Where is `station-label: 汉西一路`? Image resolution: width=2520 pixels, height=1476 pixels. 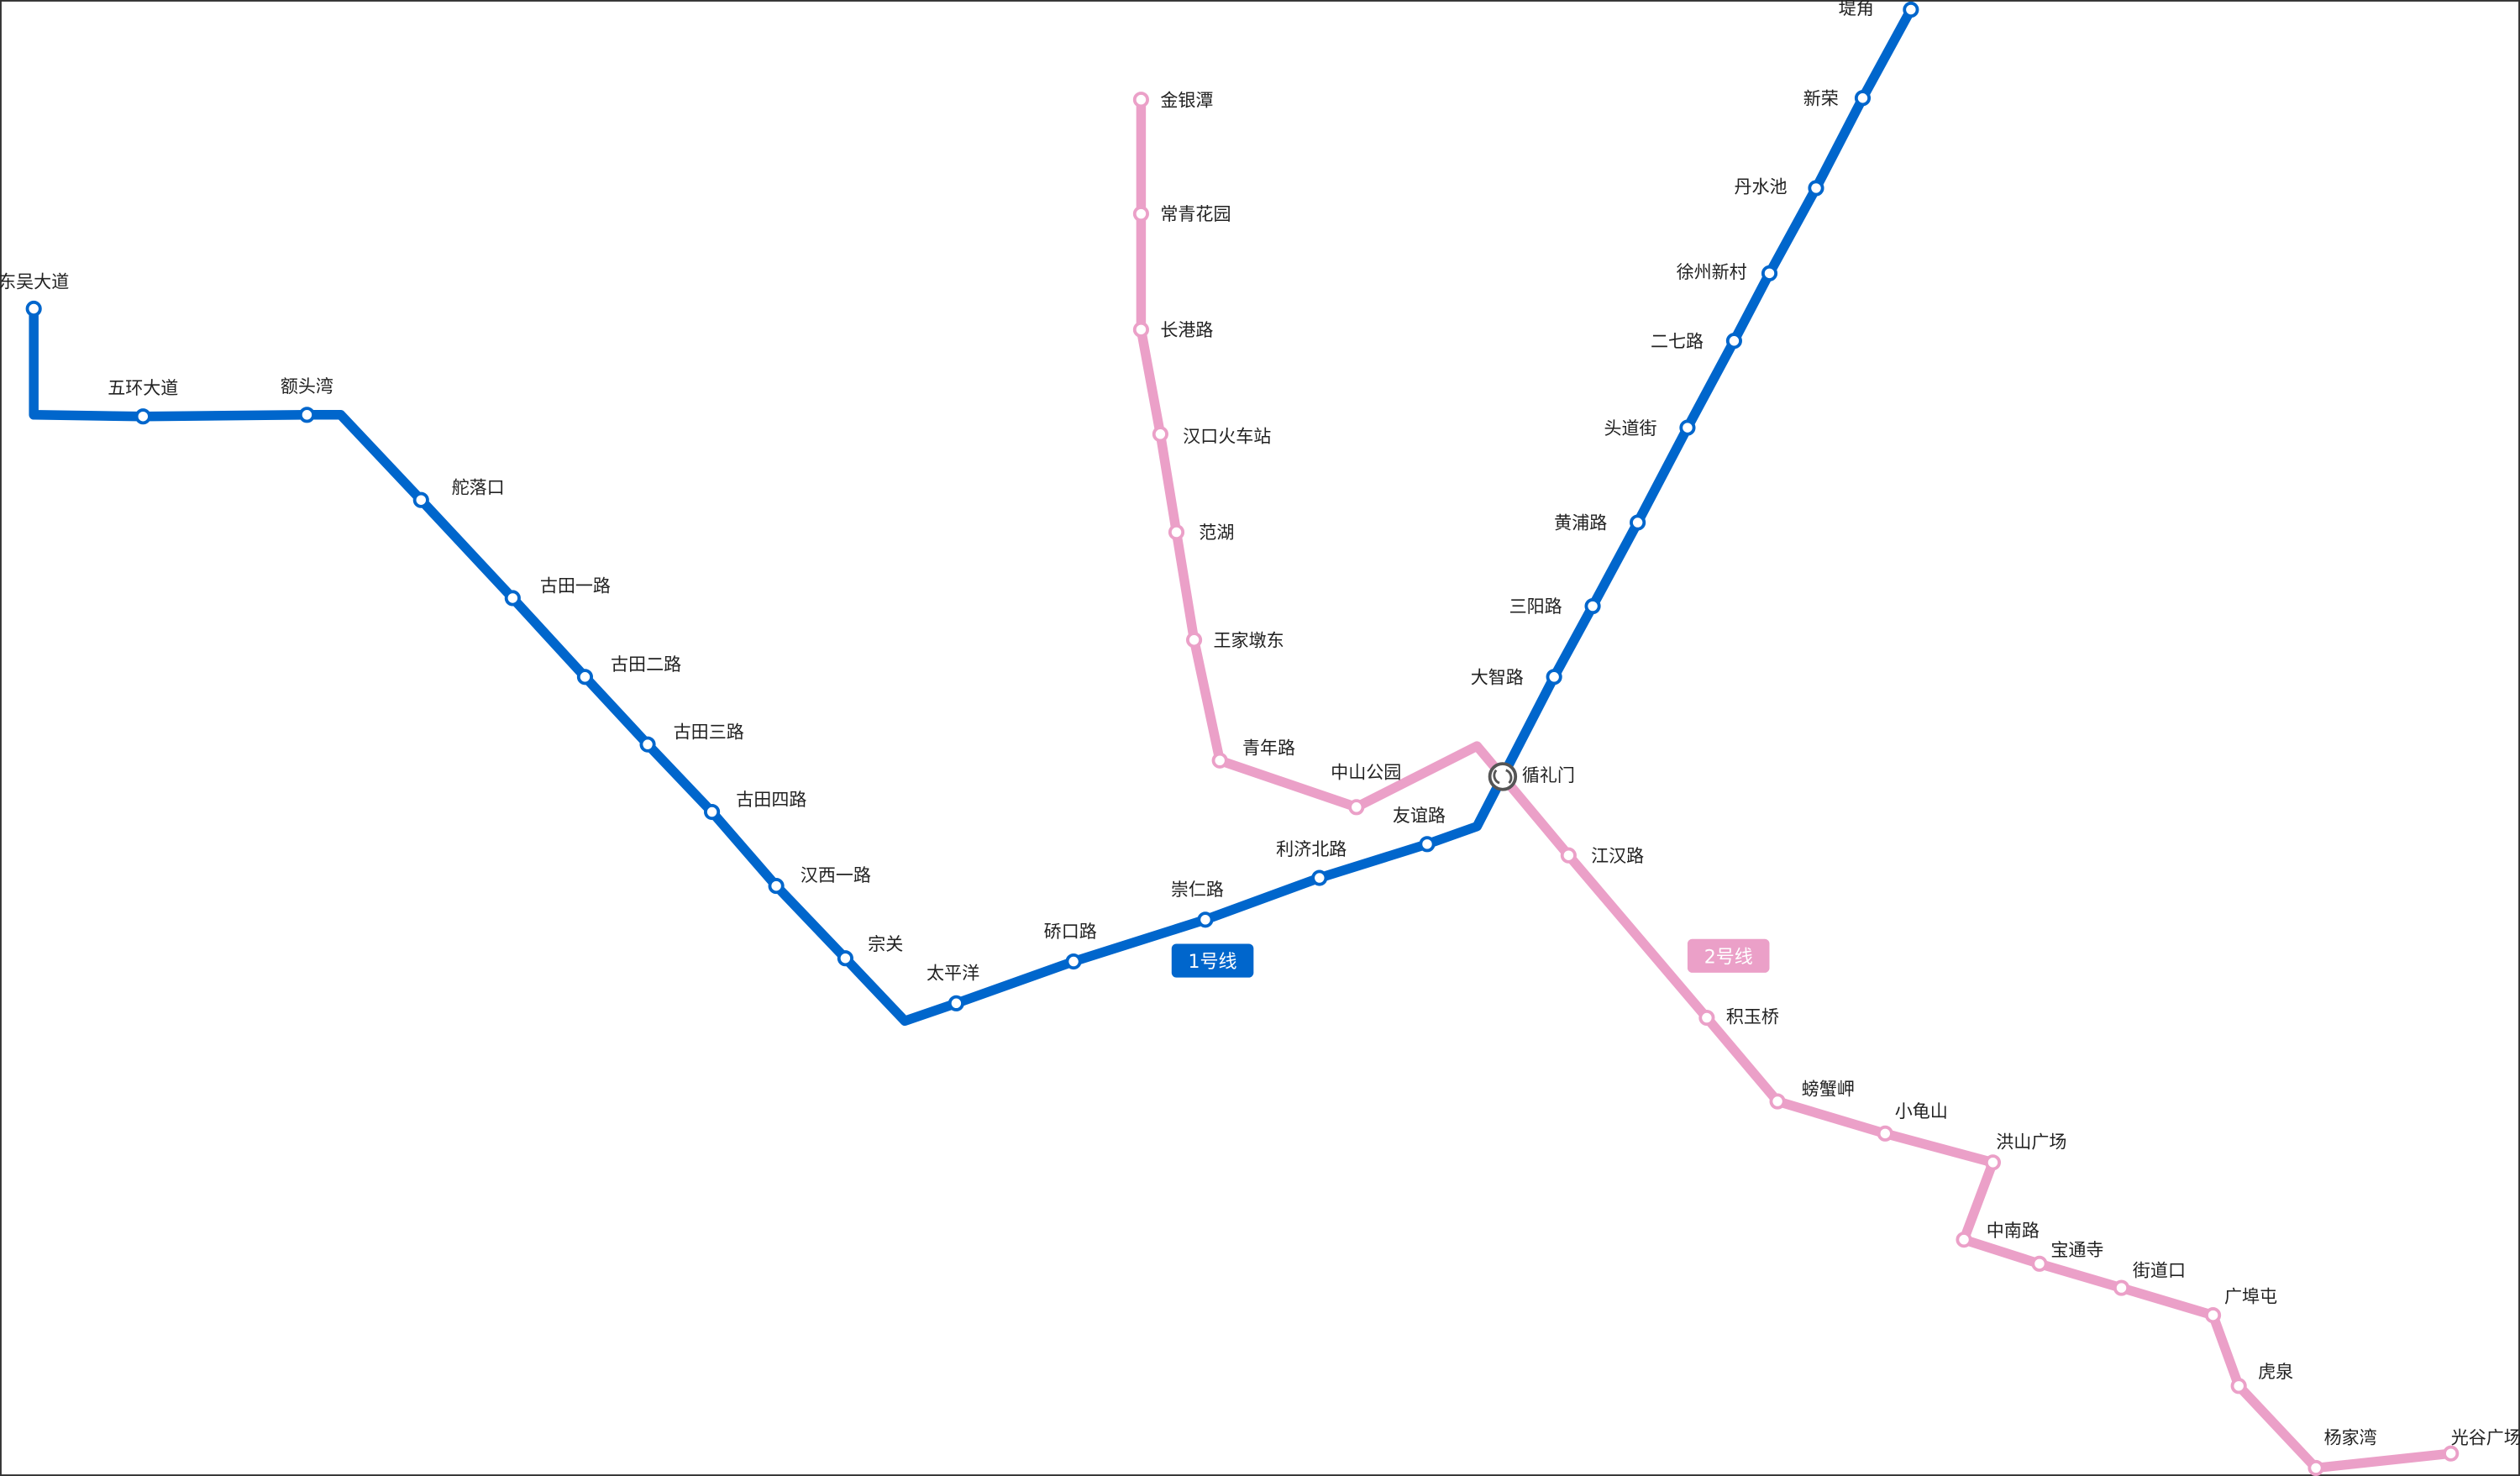
station-label: 汉西一路 is located at coordinates (836, 874).